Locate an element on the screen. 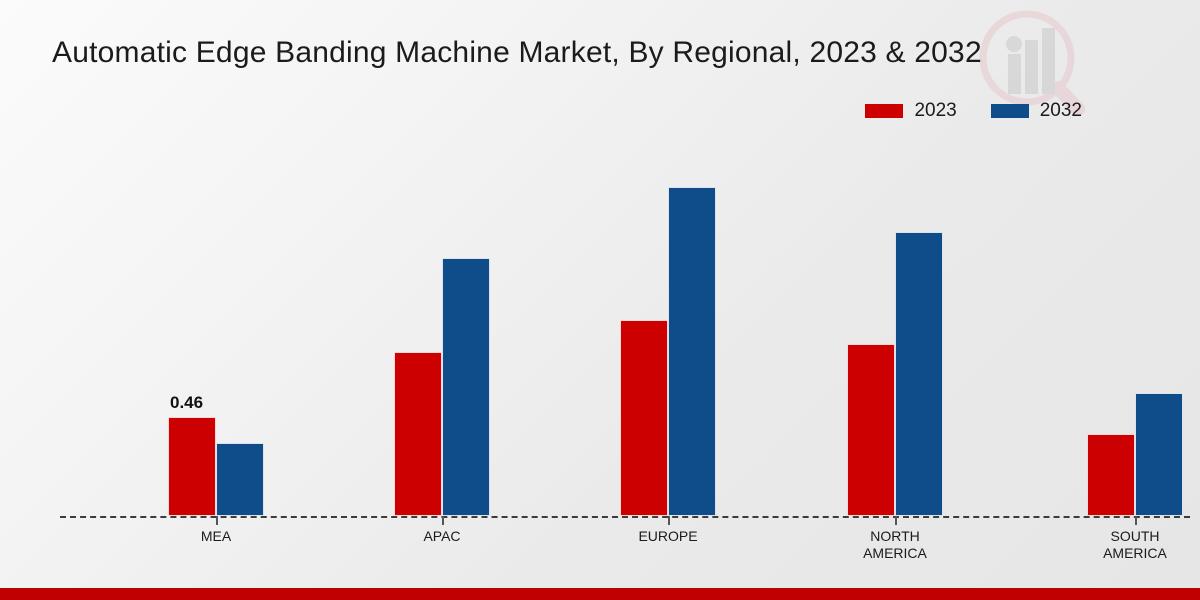 This screenshot has height=600, width=1200. legend-item-2032: 2032 is located at coordinates (1036, 111).